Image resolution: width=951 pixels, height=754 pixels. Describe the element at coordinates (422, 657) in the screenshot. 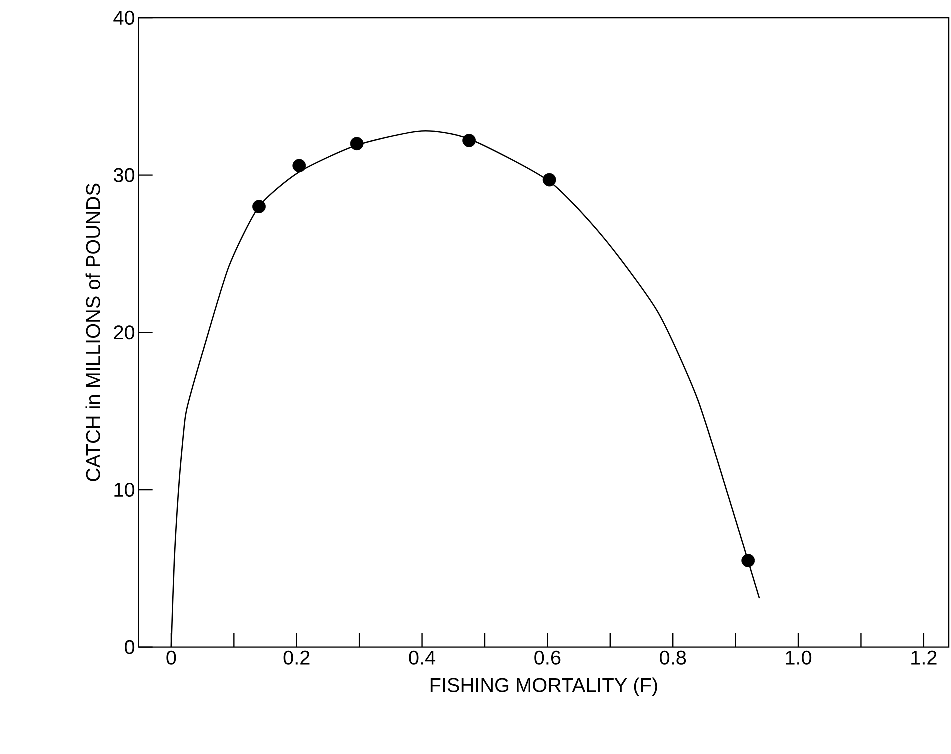

I see `x-tick-label: 0.4` at that location.